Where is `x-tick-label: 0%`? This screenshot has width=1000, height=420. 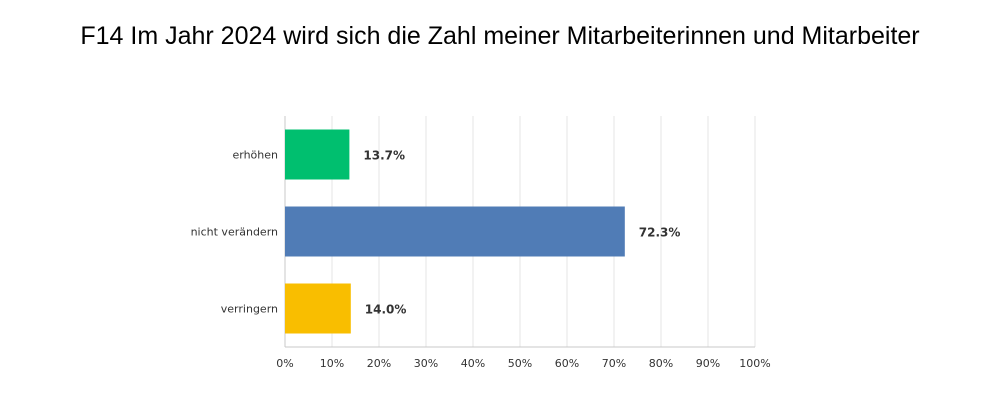
x-tick-label: 0% is located at coordinates (284, 363).